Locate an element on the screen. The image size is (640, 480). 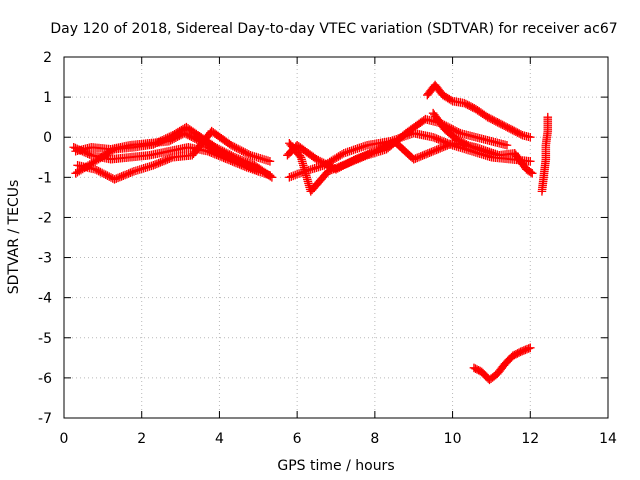
x-tick-label: 4 is located at coordinates (219, 439).